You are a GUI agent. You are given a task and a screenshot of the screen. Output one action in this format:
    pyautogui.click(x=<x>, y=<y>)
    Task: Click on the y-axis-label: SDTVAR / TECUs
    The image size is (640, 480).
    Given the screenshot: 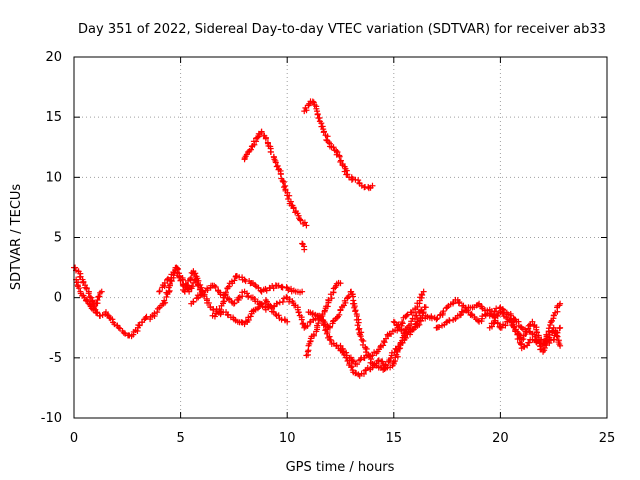 What is the action you would take?
    pyautogui.click(x=16, y=237)
    